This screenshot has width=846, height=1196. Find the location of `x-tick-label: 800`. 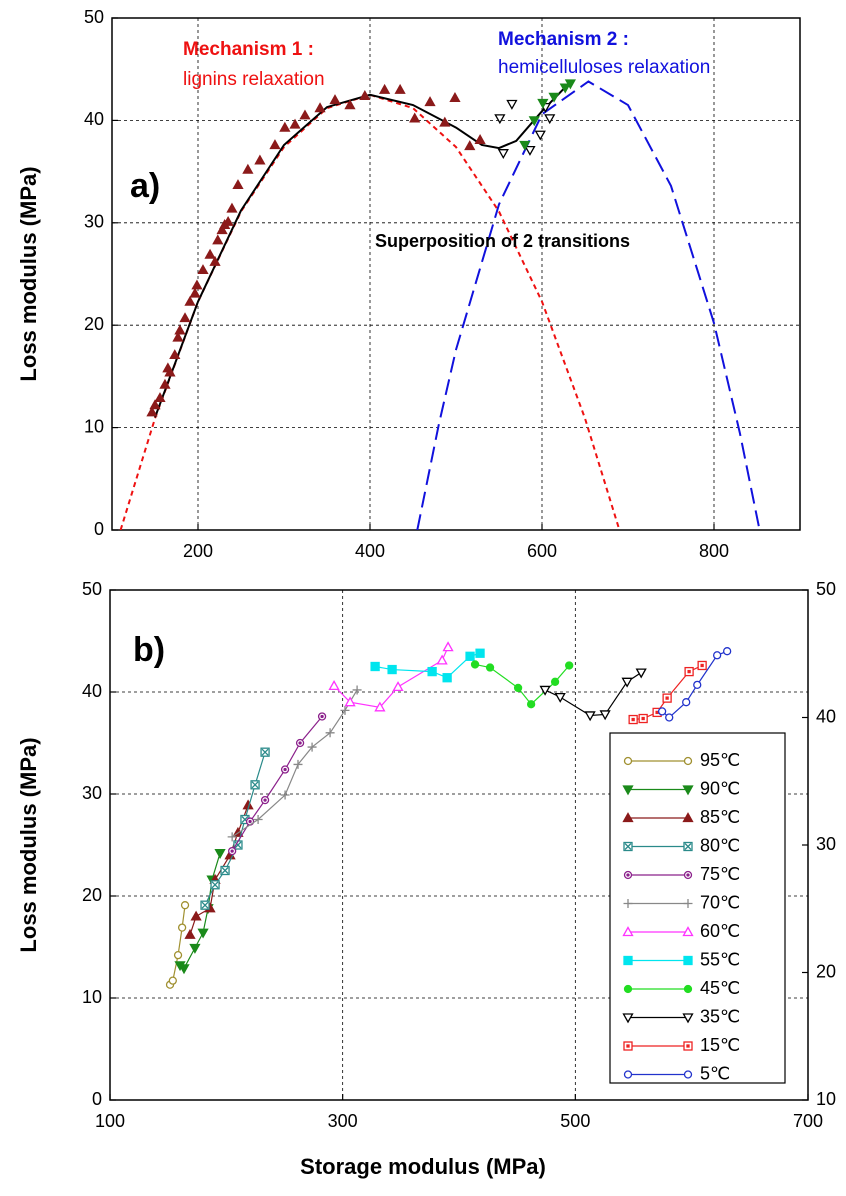

x-tick-label: 800 is located at coordinates (714, 551).